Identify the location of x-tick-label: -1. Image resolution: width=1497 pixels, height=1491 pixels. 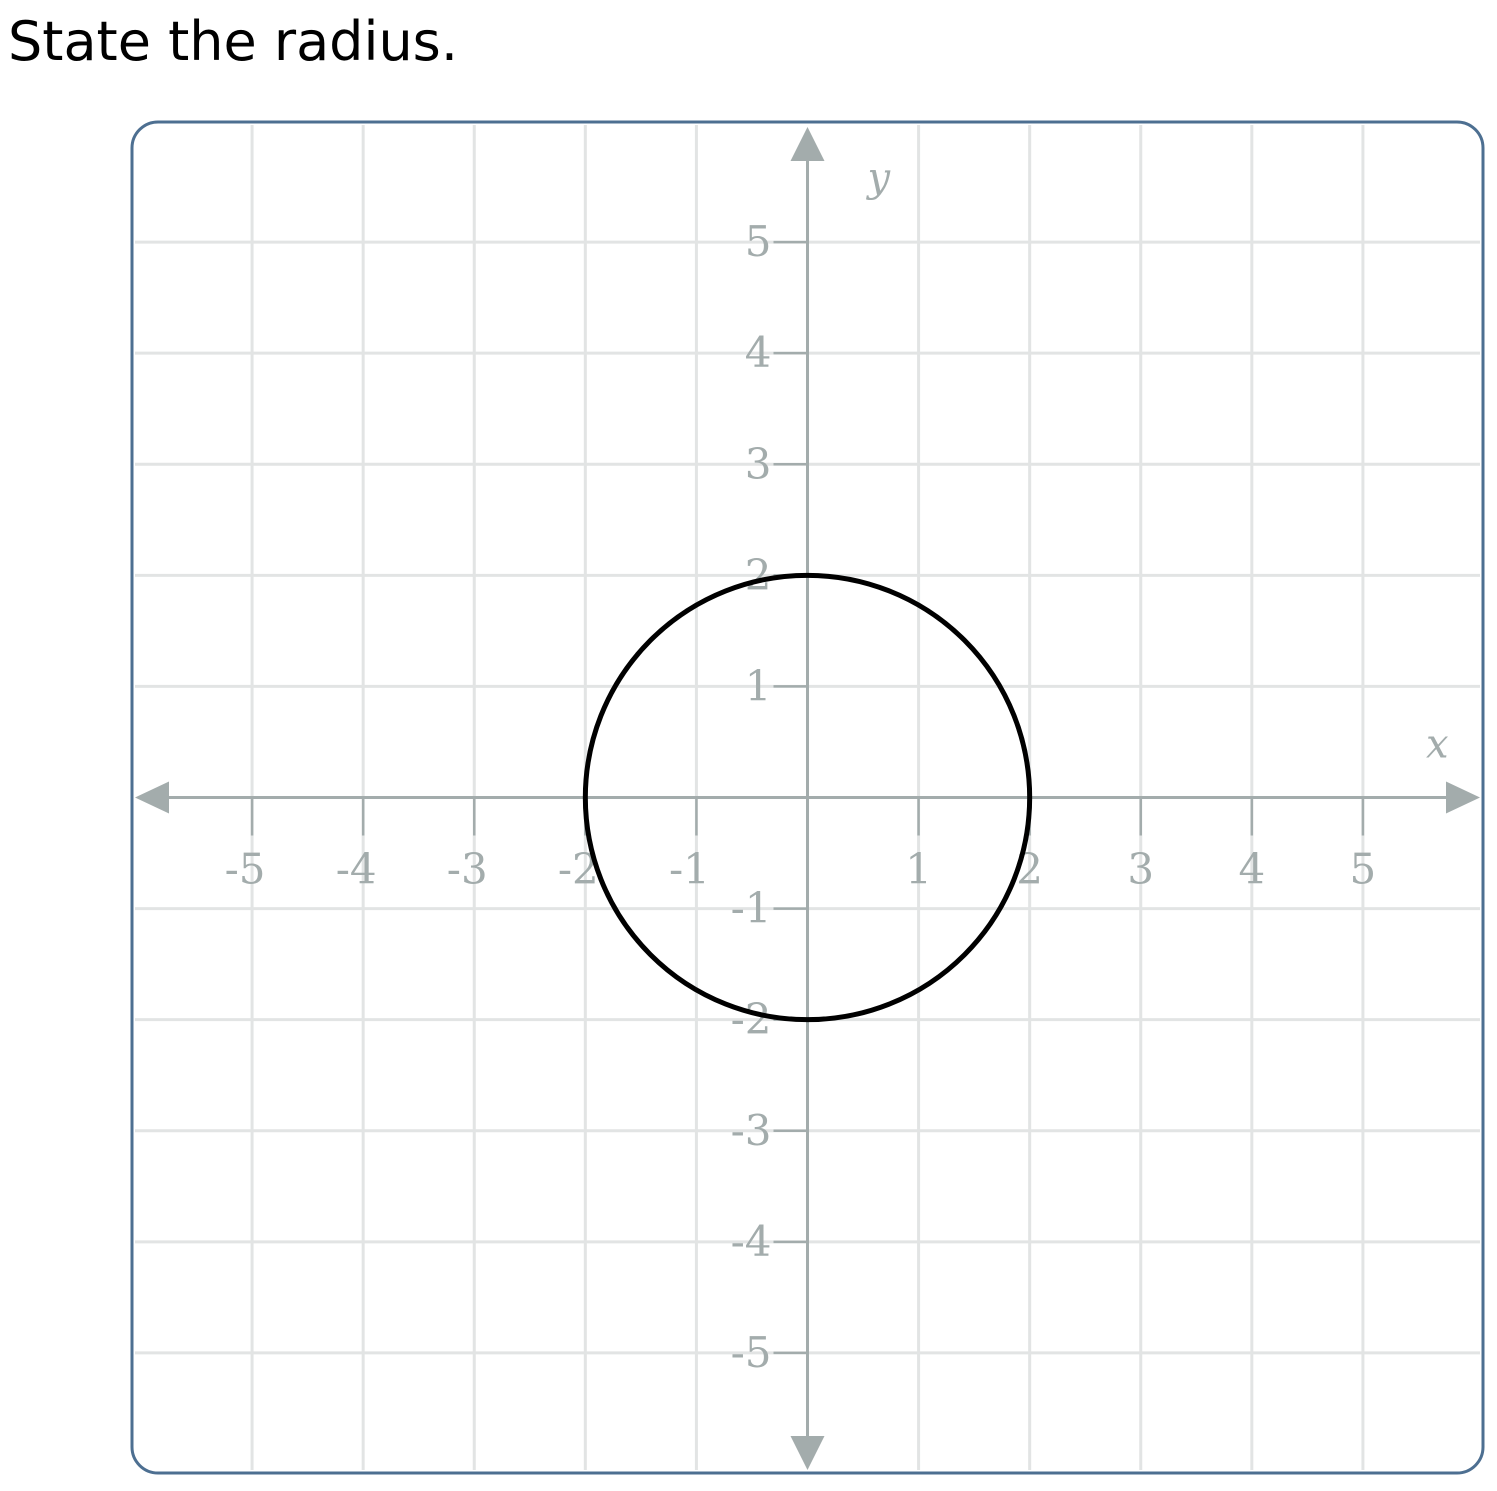
(689, 869).